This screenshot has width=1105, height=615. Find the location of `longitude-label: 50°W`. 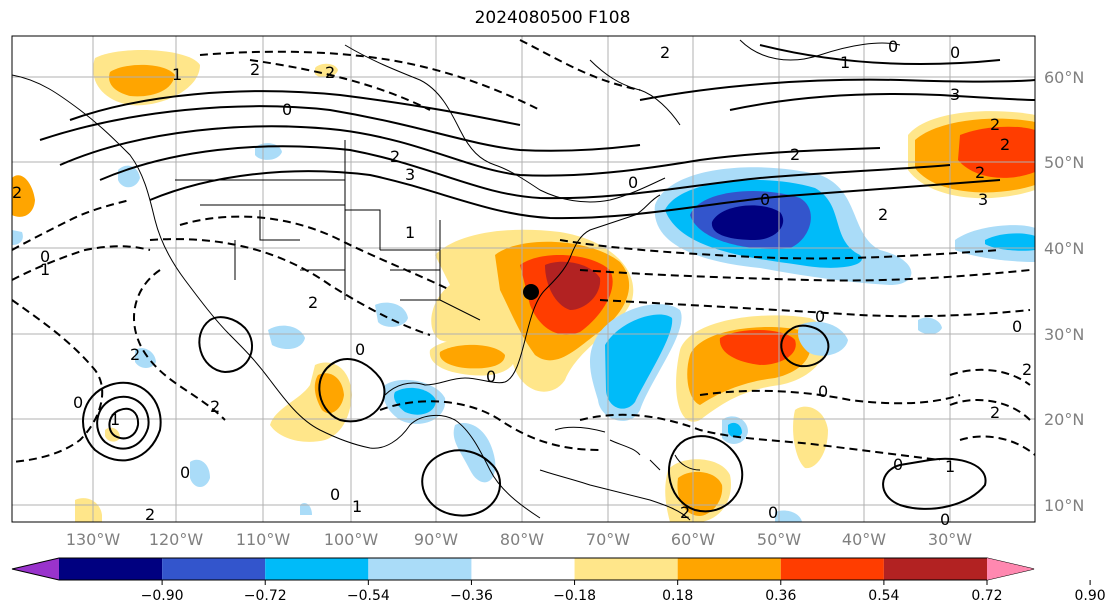

longitude-label: 50°W is located at coordinates (779, 539).